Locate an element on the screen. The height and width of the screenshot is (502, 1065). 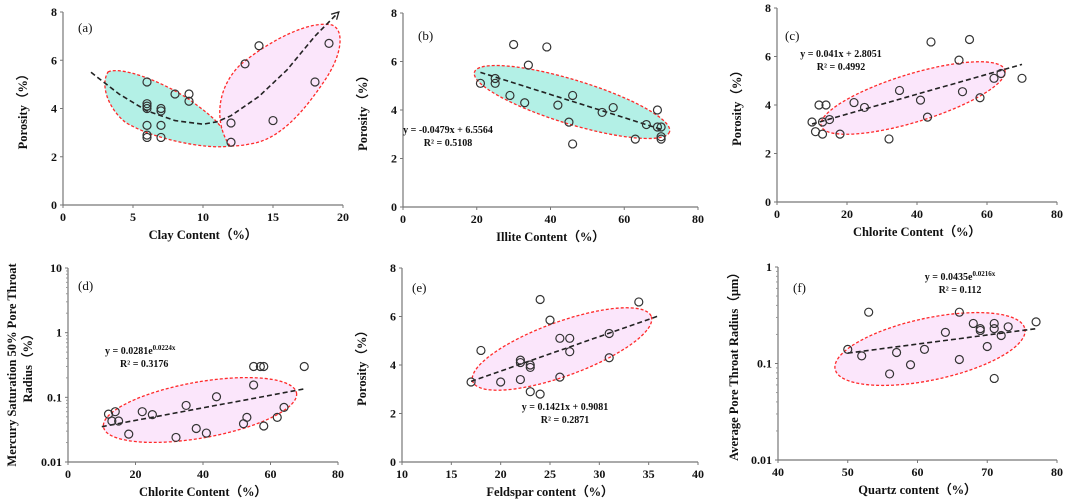
y-tick-label: 0 is located at coordinates (394, 207).